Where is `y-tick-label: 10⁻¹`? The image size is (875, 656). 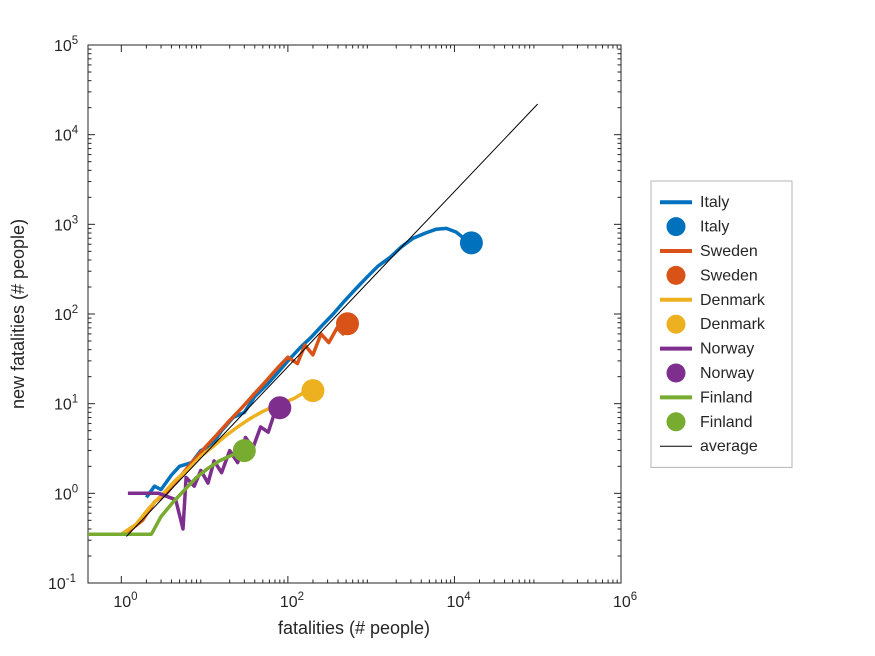 y-tick-label: 10⁻¹ is located at coordinates (62, 583).